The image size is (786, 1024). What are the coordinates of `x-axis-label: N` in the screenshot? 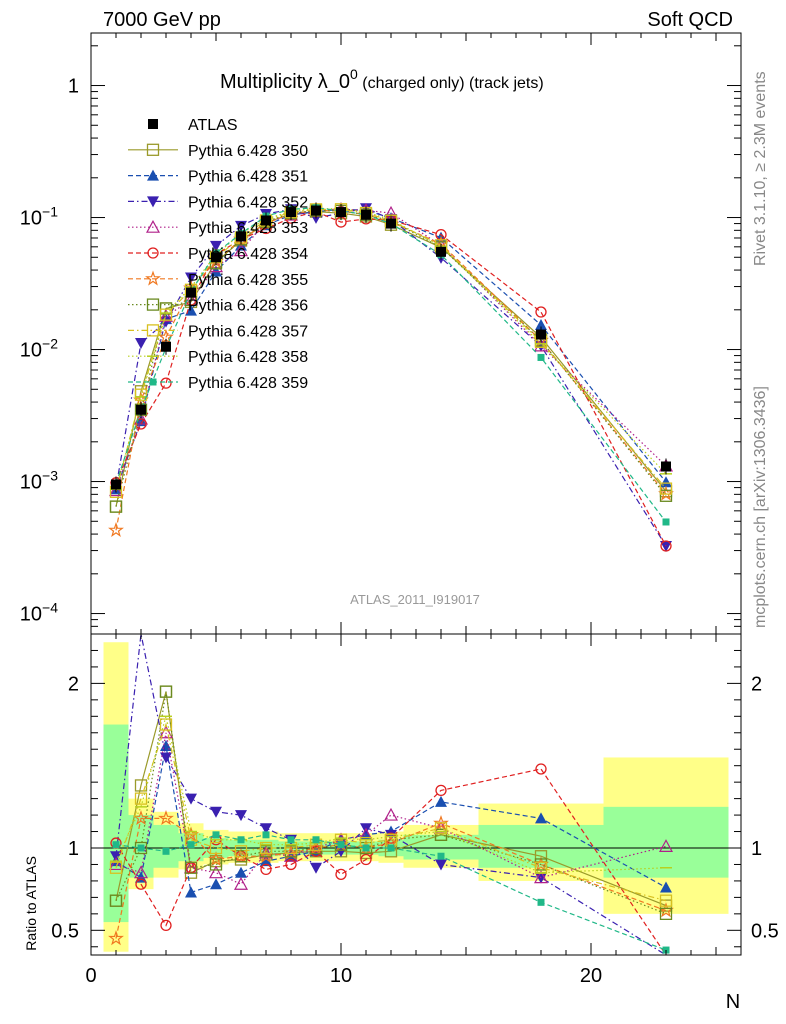 It's located at (733, 1002).